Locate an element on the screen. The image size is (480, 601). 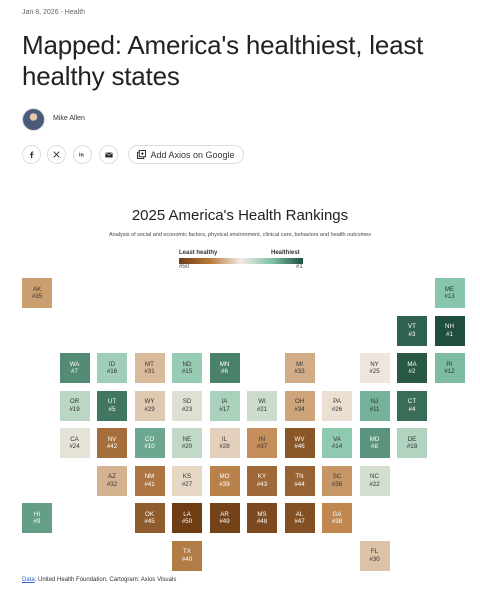
state-tile-tx: TX #40 is located at coordinates (187, 555).